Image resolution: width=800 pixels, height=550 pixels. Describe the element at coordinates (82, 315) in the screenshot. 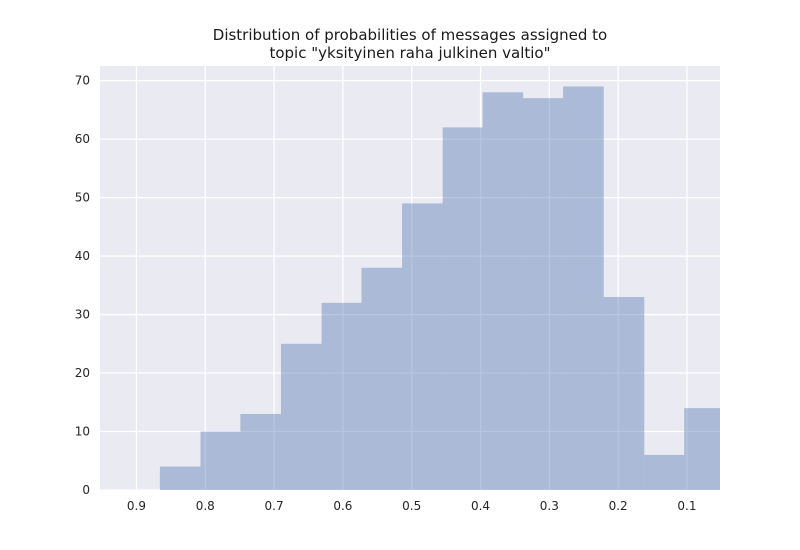

I see `y-tick-label: 30` at that location.